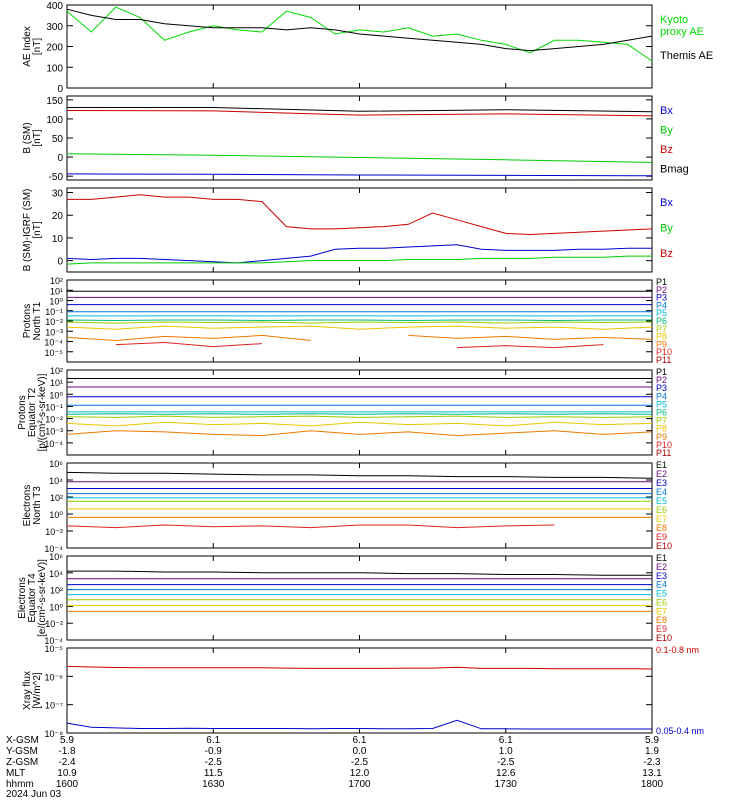 This screenshot has height=800, width=750. I want to click on y-axis-label: Equator T4, so click(32, 598).